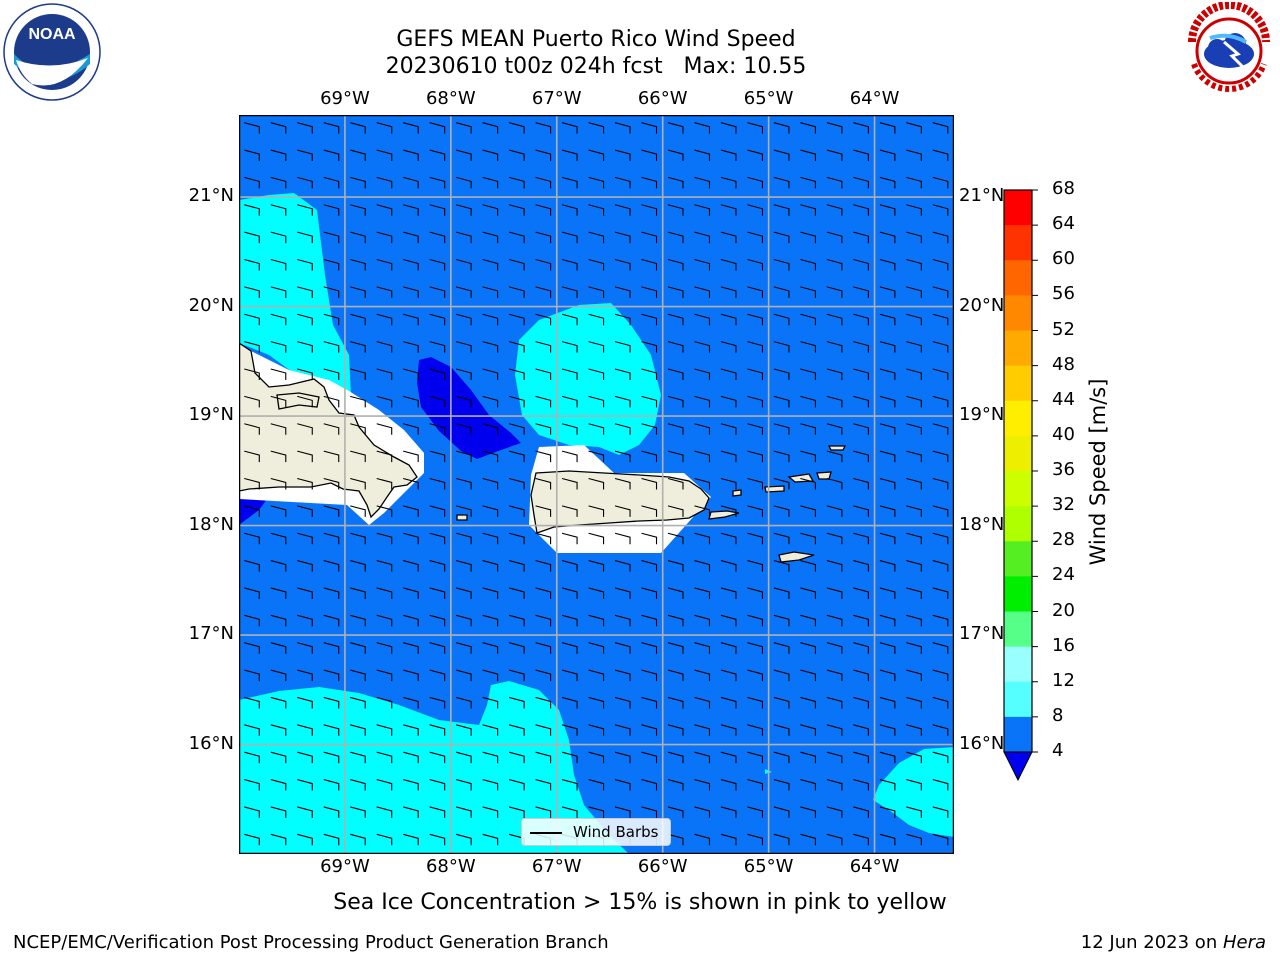 The width and height of the screenshot is (1280, 960). I want to click on footer-date-text: 12 Jun 2023 on, so click(1151, 942).